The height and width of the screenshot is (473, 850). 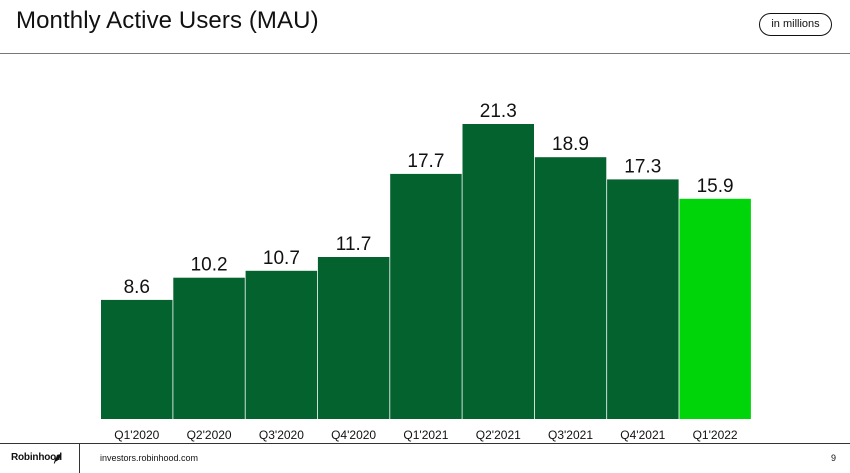 I want to click on footer-separator, so click(x=79, y=458).